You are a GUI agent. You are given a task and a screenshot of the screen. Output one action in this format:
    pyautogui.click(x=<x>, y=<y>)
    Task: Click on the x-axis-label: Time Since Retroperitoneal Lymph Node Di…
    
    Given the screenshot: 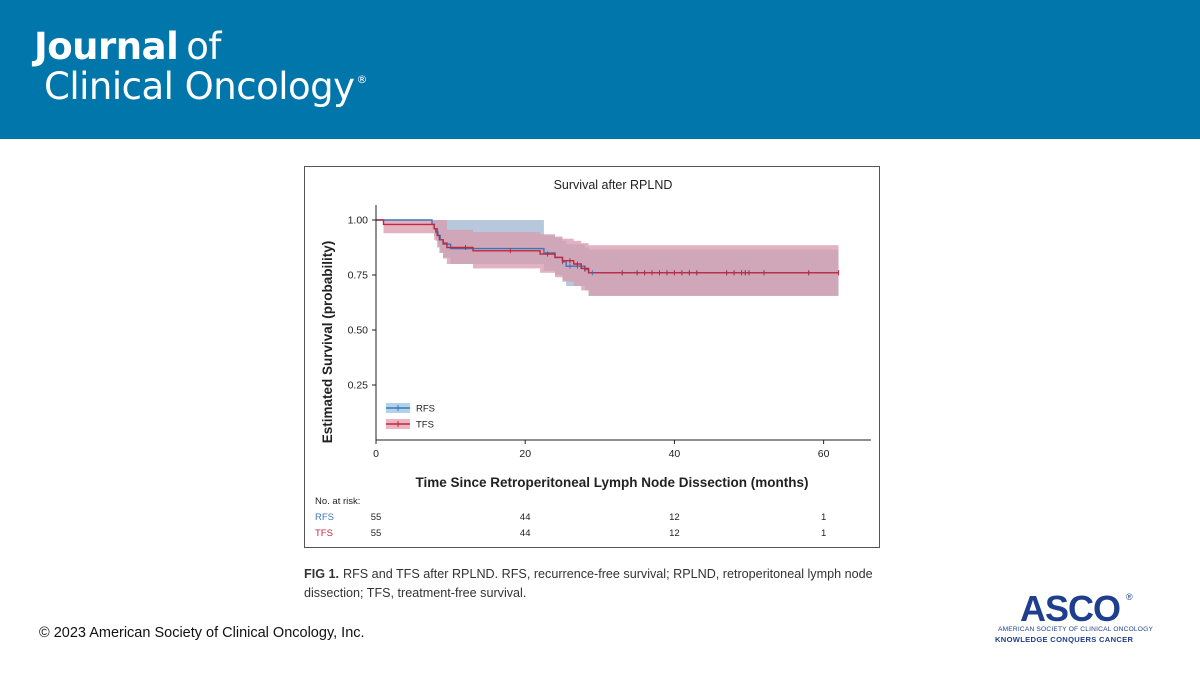 What is the action you would take?
    pyautogui.click(x=611, y=482)
    